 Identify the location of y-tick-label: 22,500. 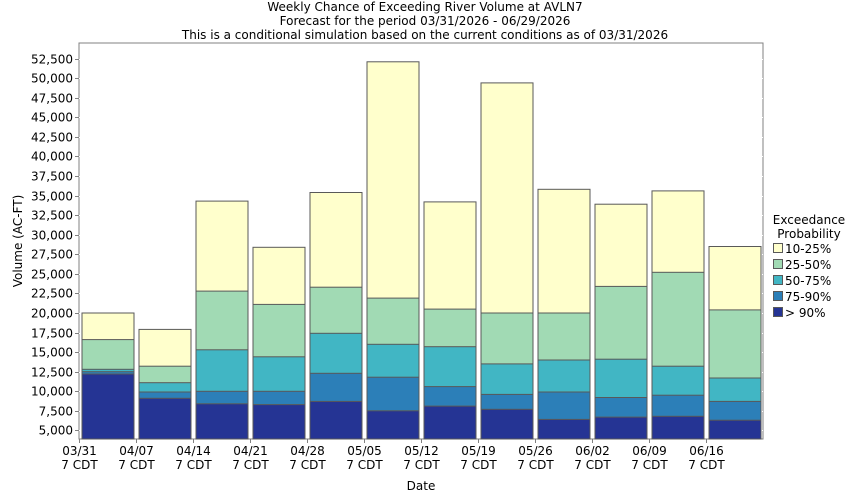
(52, 294).